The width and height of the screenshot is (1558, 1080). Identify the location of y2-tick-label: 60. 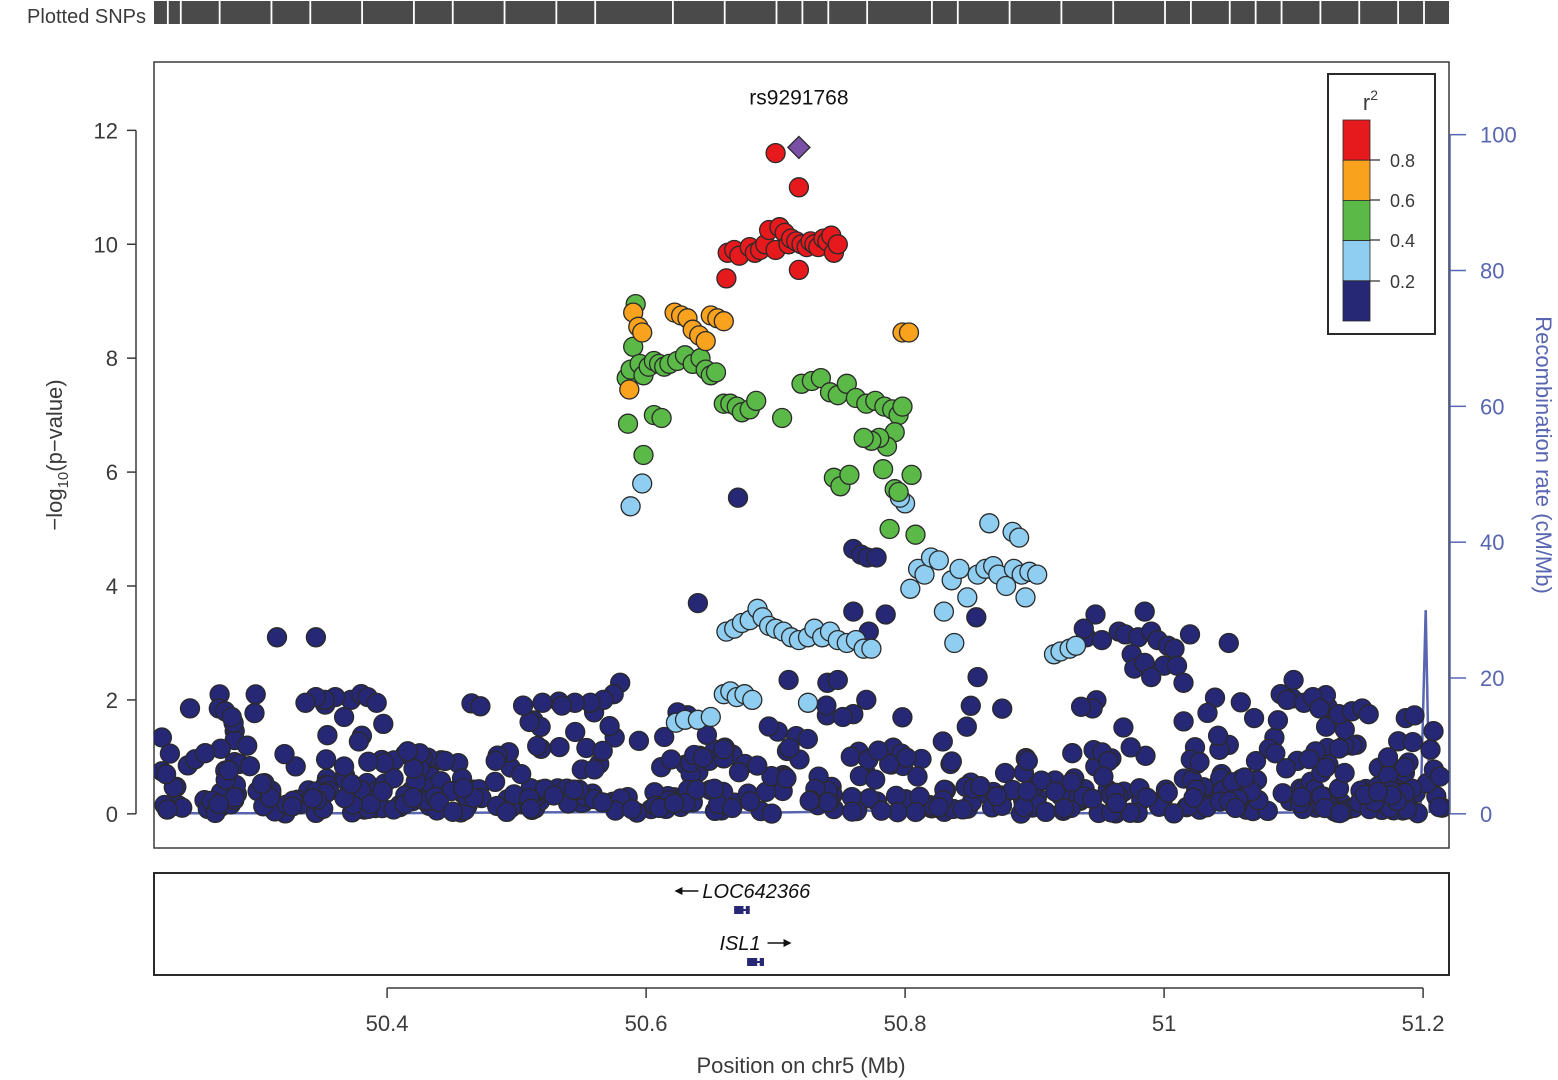
(1492, 406).